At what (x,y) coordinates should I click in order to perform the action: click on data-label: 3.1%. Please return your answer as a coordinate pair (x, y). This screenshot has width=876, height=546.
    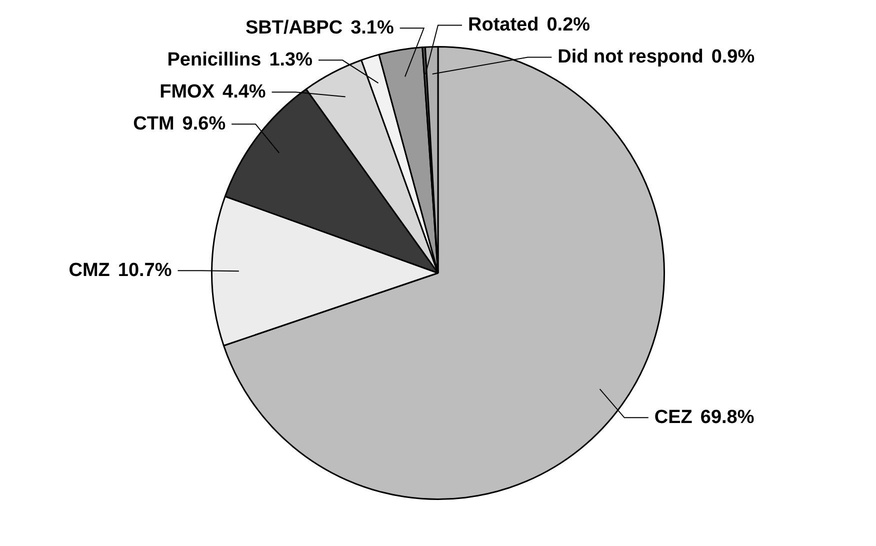
    Looking at the image, I should click on (372, 27).